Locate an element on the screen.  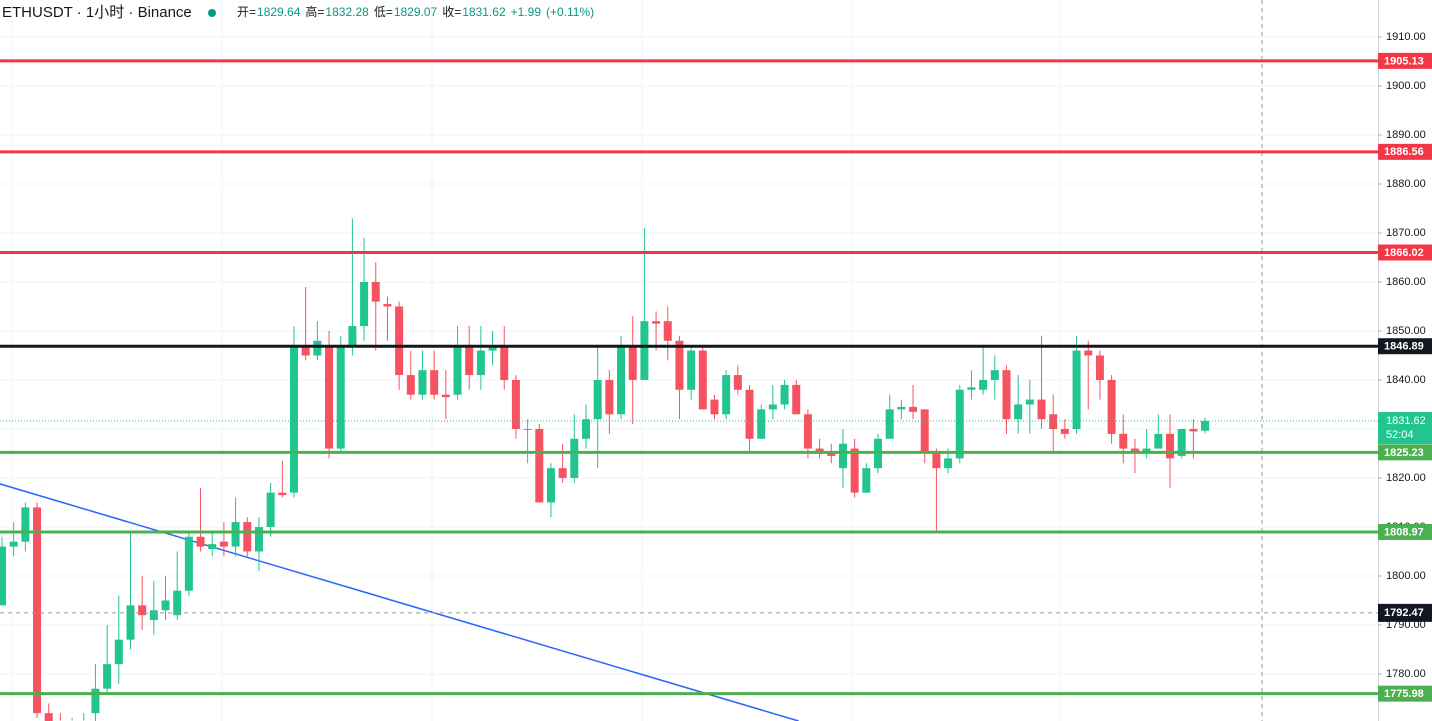
crosshair-price-label: 1792.47 is located at coordinates (1404, 613).